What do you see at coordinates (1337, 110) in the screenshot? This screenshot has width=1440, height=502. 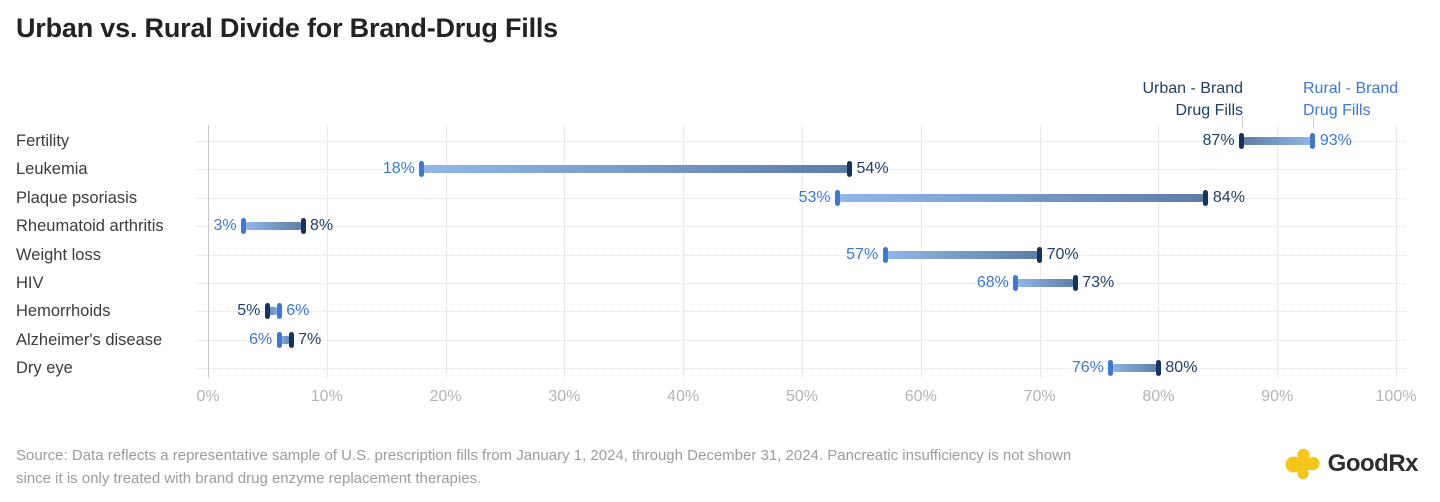 I see `legend-rural-line2: Drug Fills` at bounding box center [1337, 110].